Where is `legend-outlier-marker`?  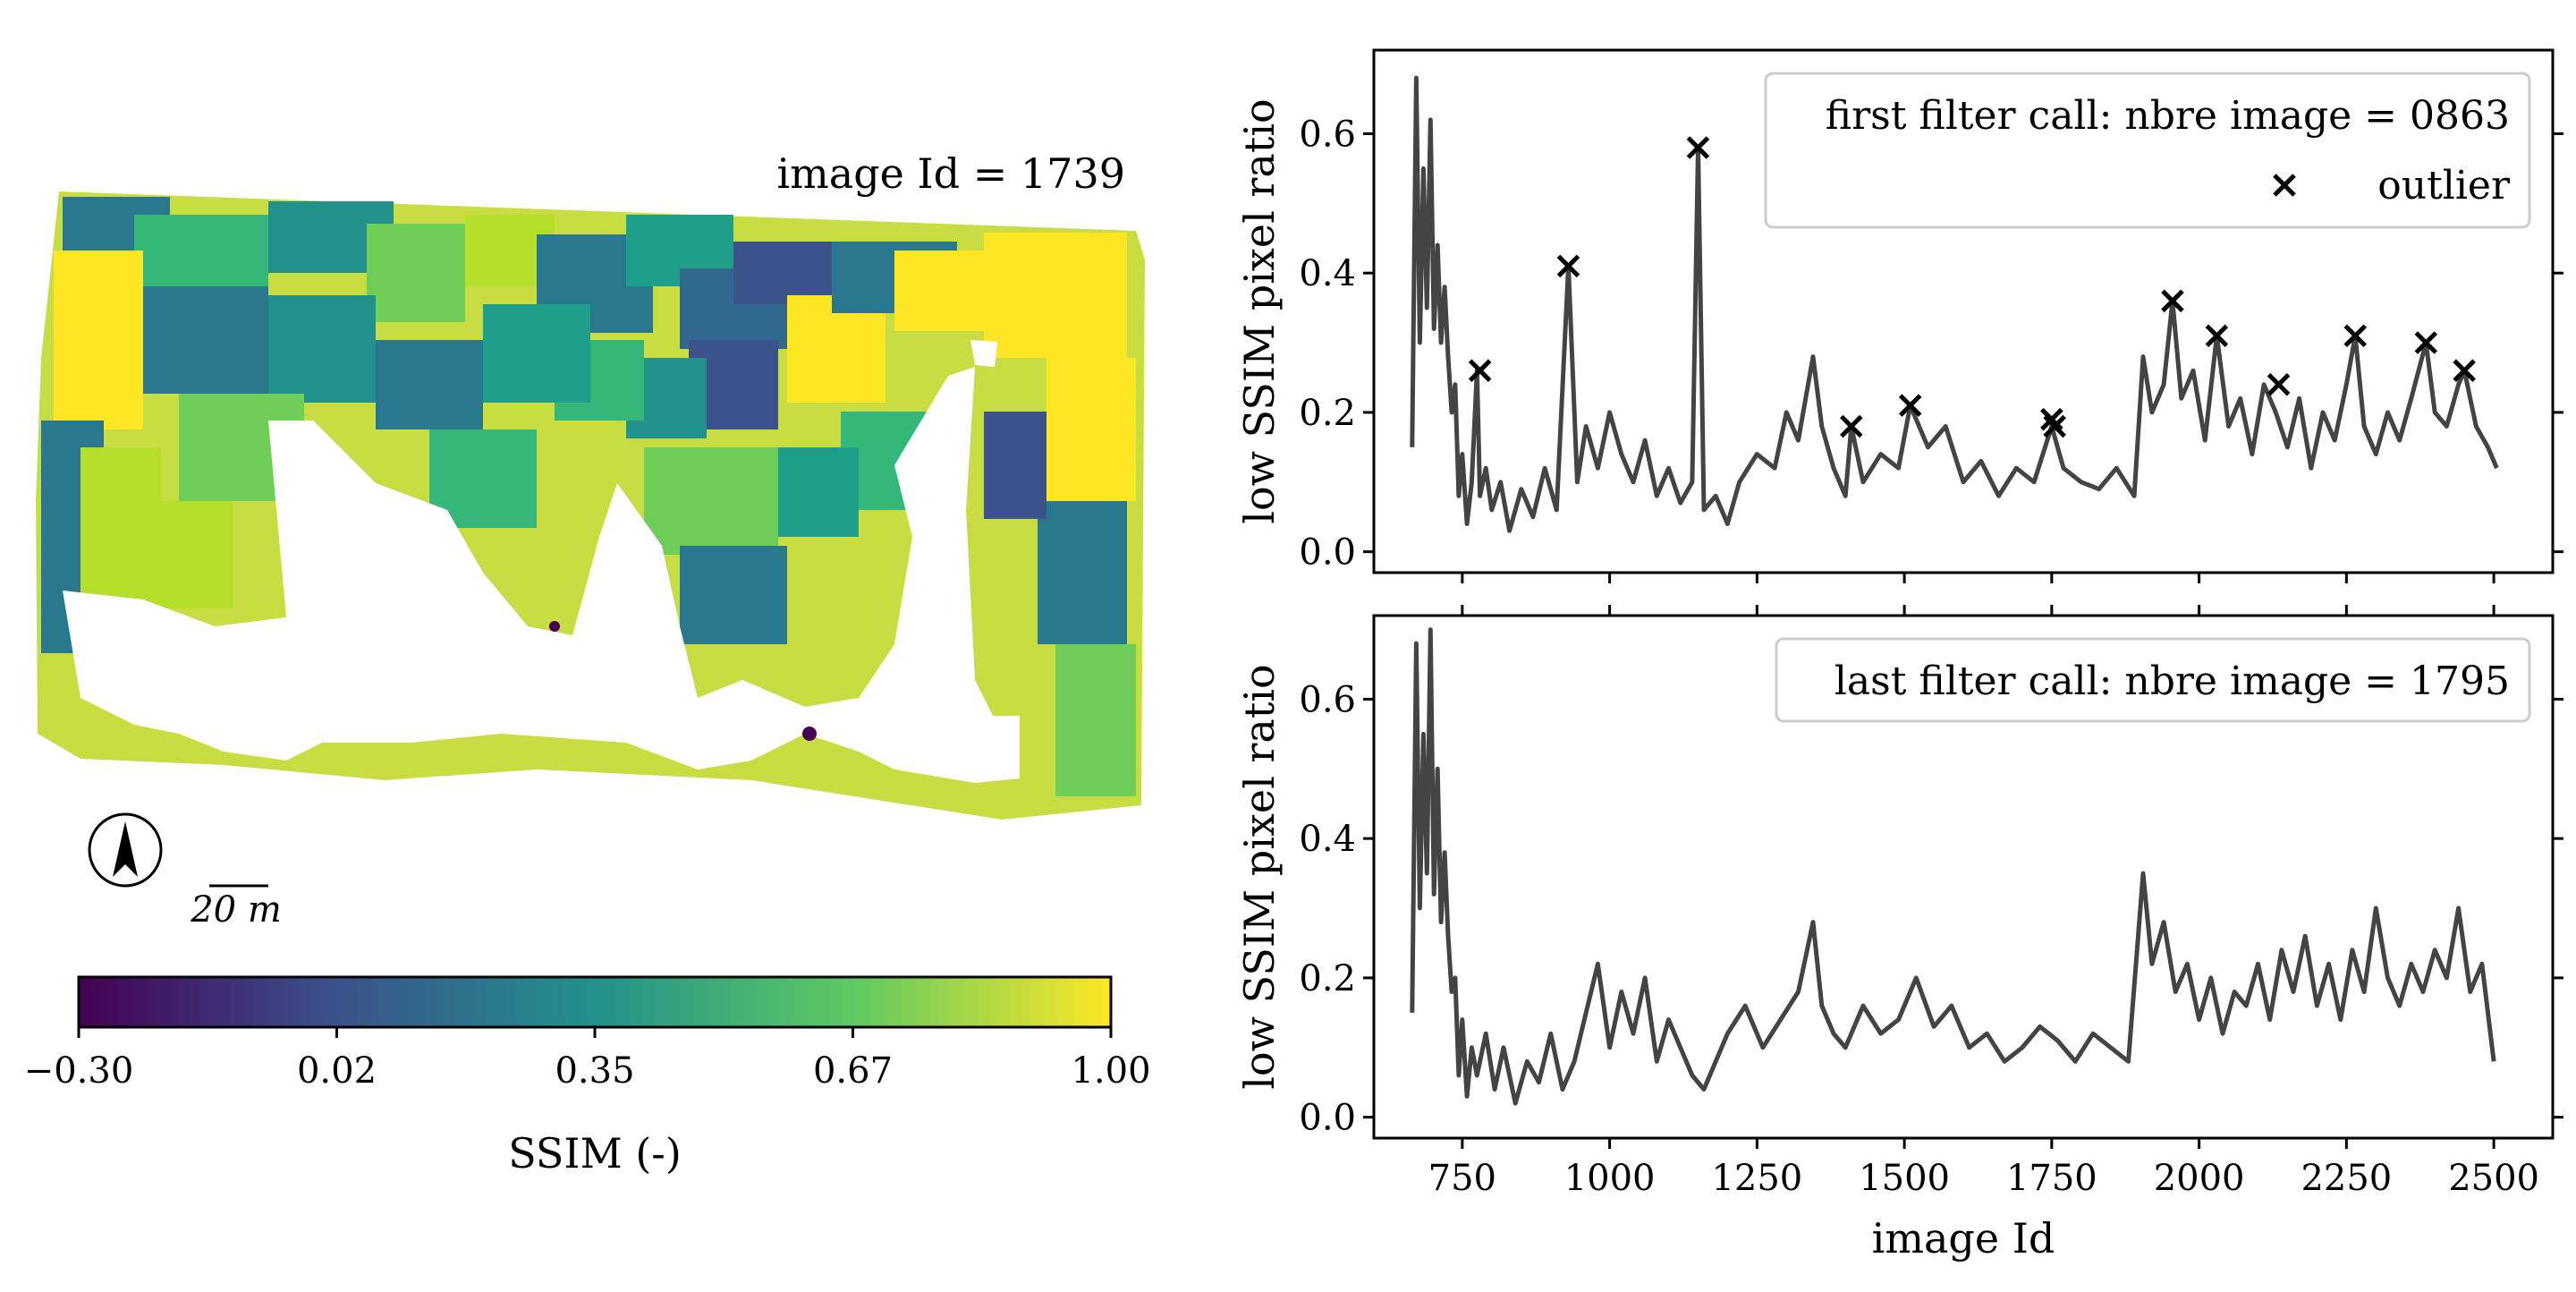 legend-outlier-marker is located at coordinates (2284, 186).